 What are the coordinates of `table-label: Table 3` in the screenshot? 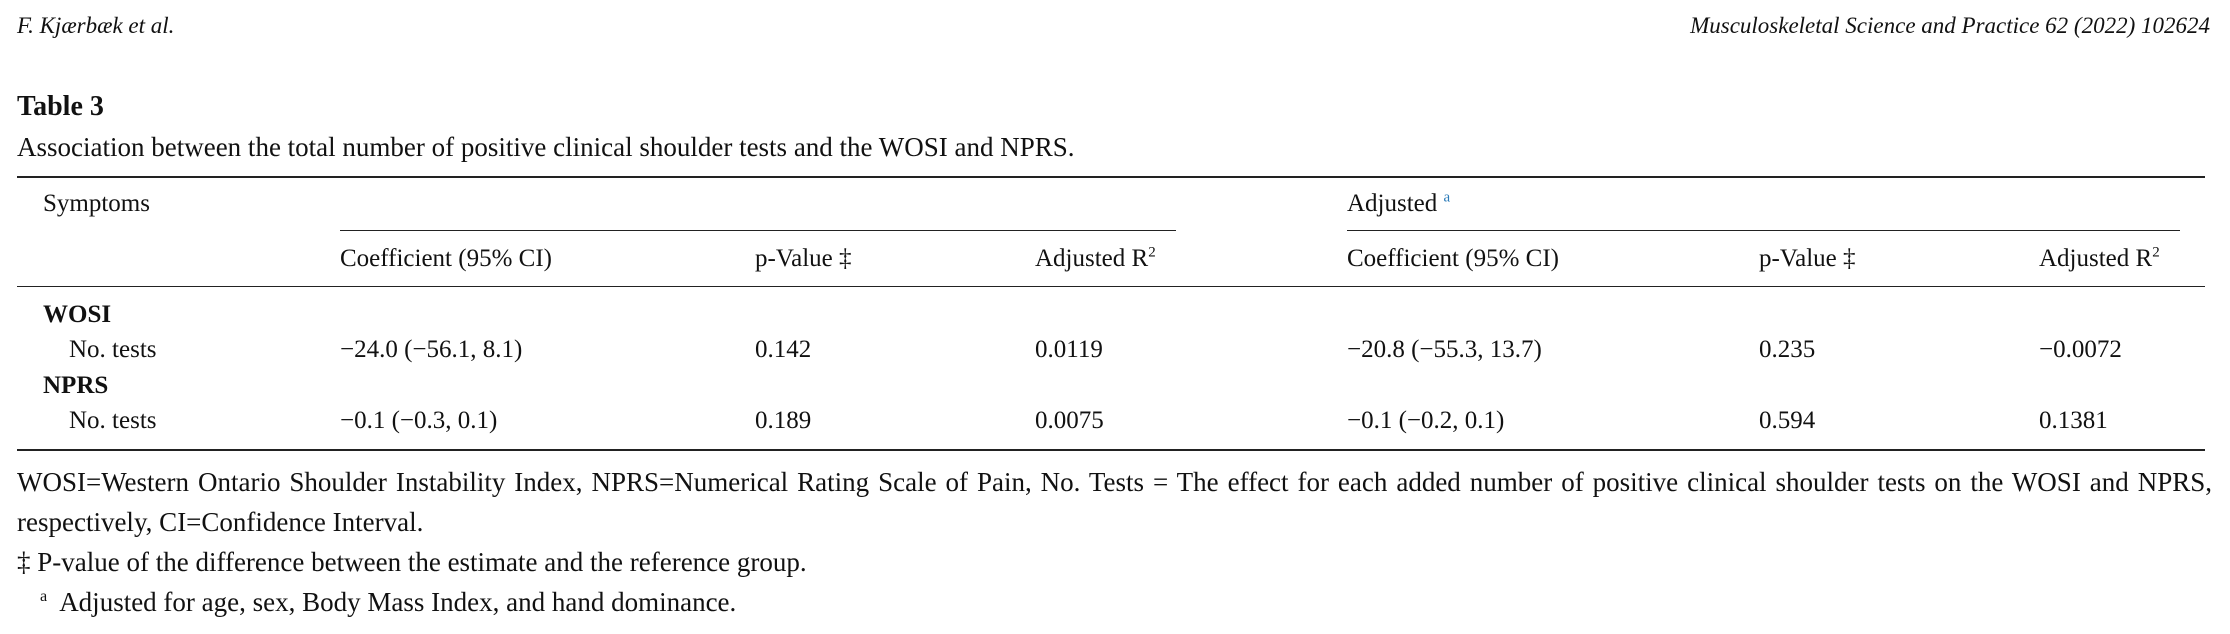 It's located at (60, 106).